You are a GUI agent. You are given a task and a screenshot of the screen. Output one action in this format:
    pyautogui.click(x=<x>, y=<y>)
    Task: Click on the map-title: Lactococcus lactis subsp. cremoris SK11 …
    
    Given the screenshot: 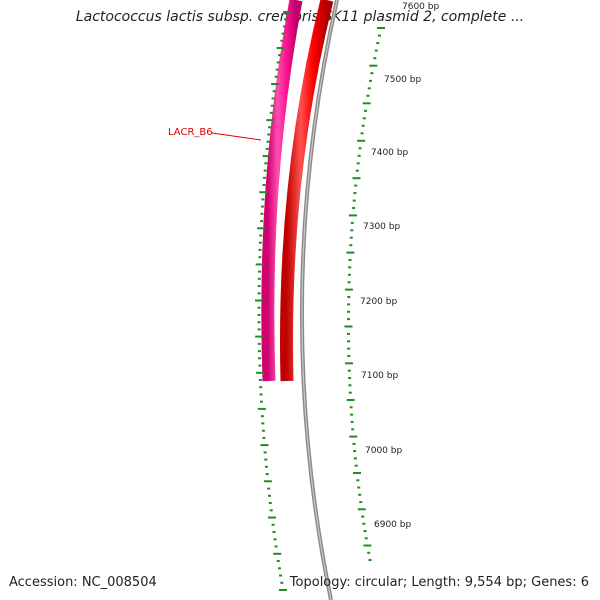 What is the action you would take?
    pyautogui.click(x=300, y=17)
    